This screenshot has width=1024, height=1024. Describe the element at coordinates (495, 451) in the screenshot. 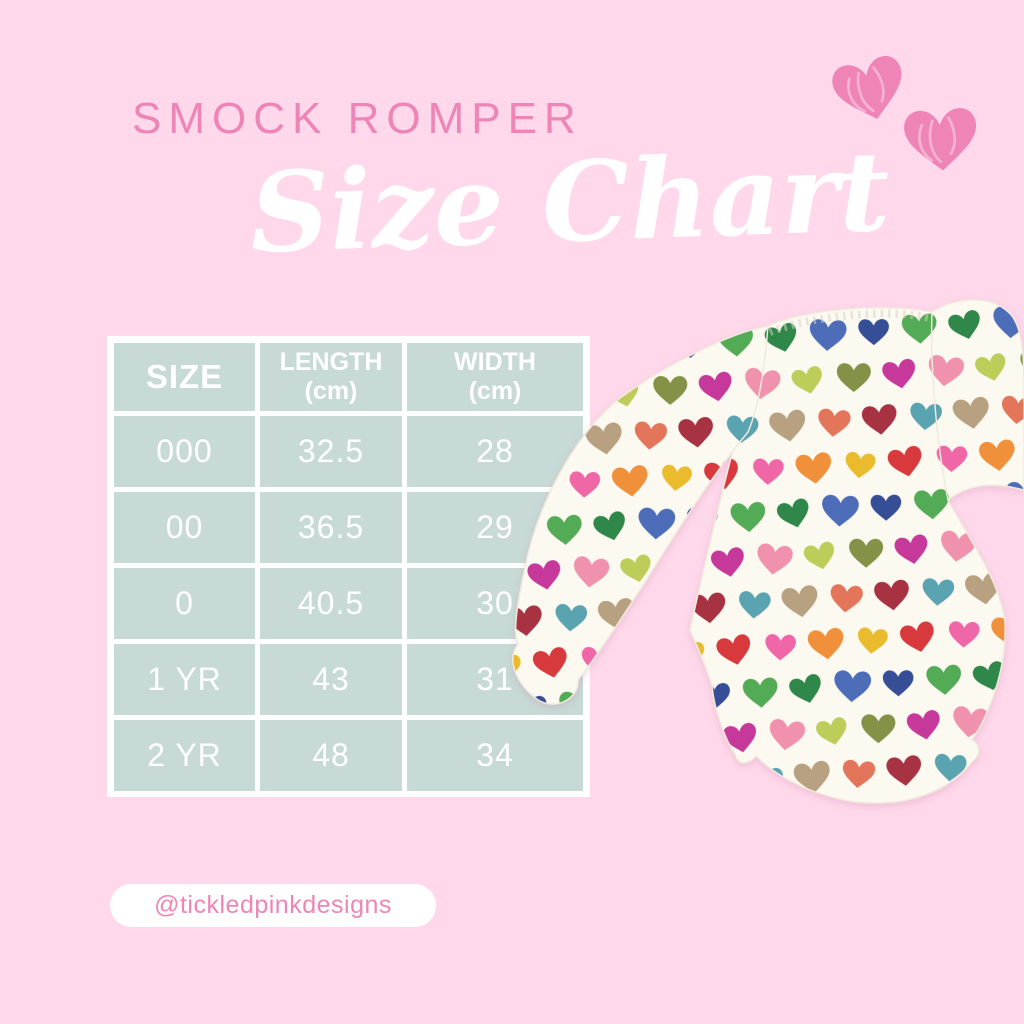

I see `width-cell: 28` at that location.